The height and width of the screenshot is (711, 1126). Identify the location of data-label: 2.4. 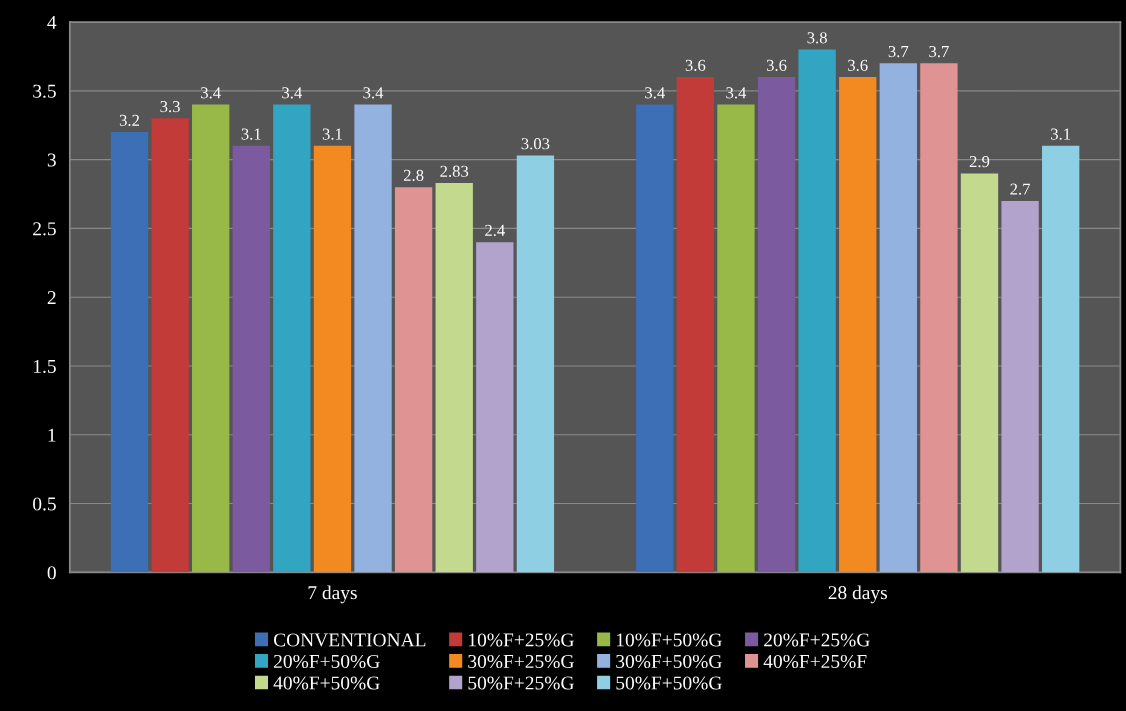
(495, 230).